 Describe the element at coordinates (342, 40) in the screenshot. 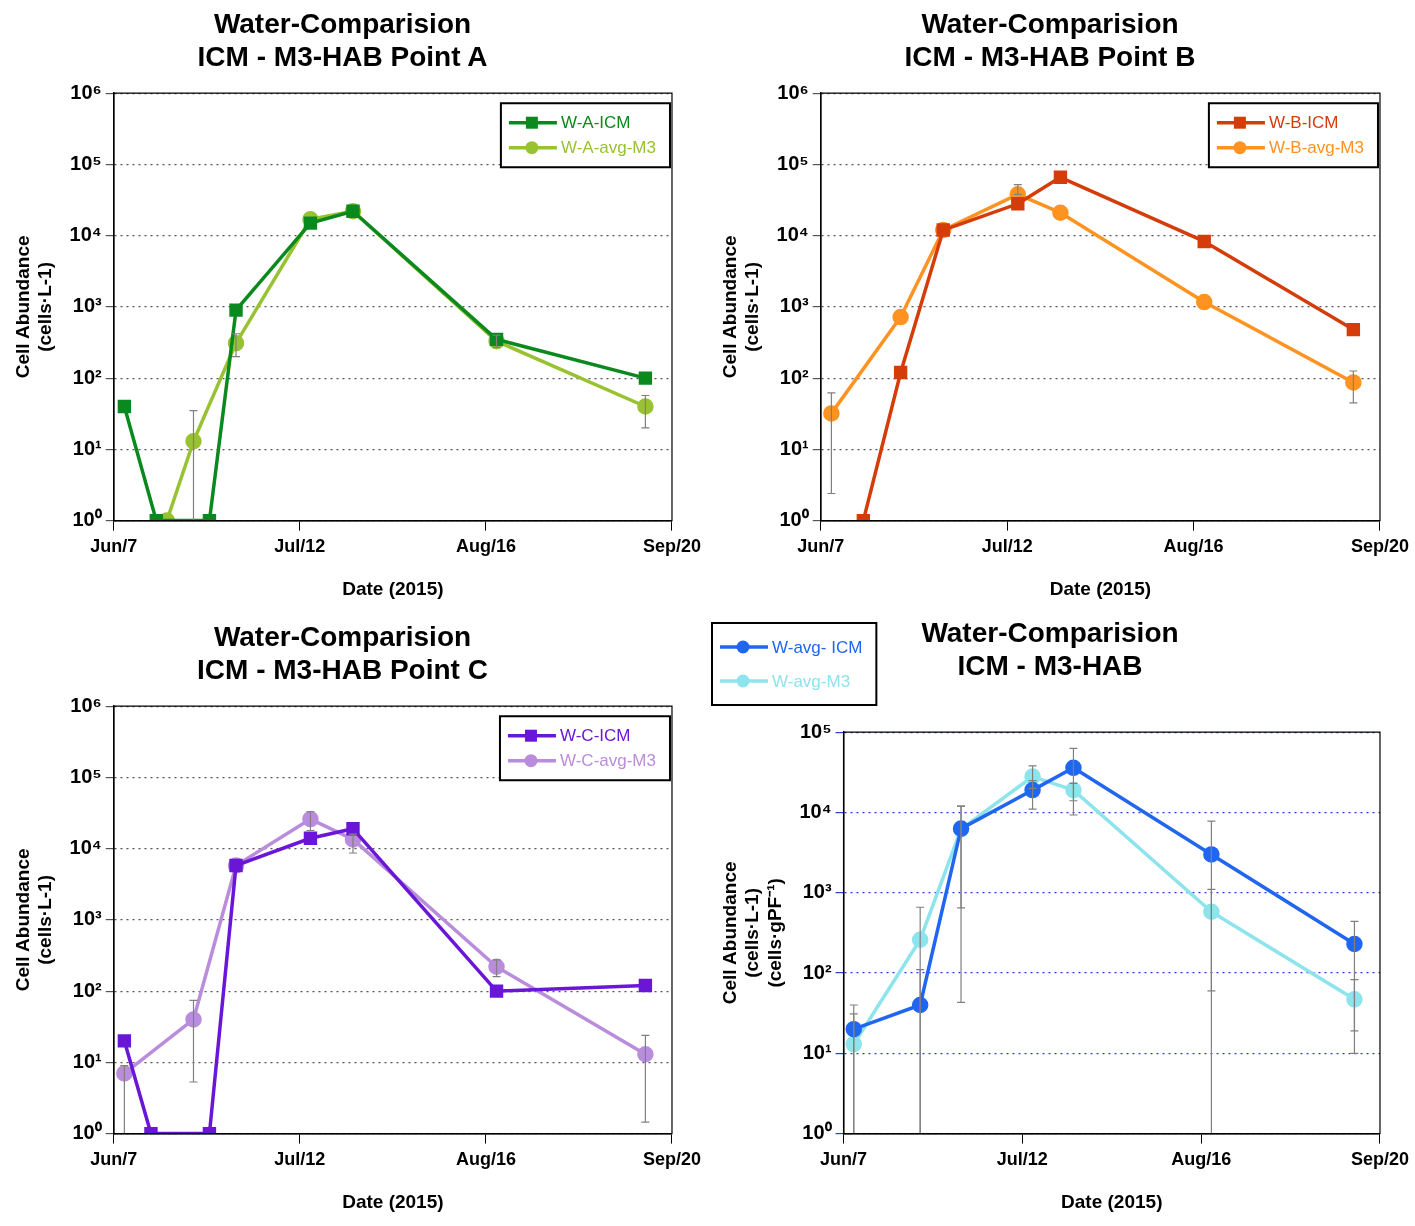

I see `chart-title: Water-Comparision ICM - M3-HAB Point A` at that location.